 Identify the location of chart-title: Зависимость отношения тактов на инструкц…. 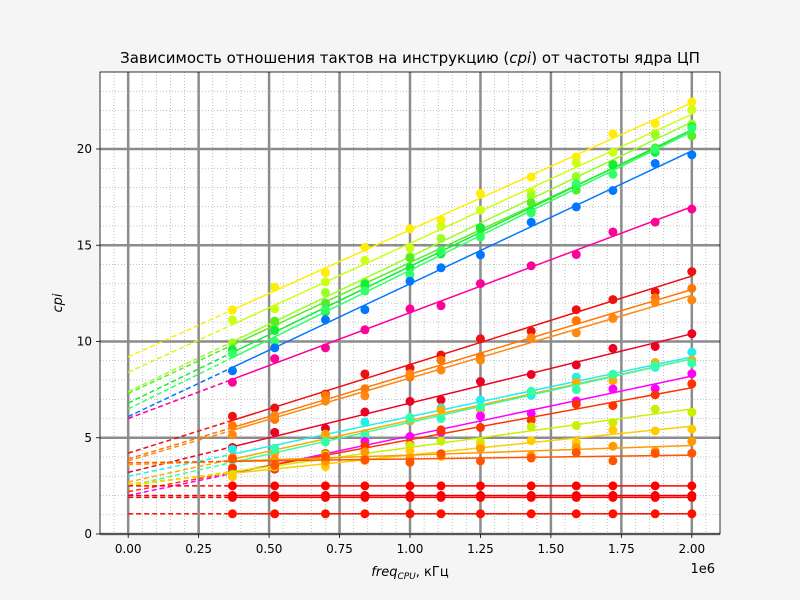
(410, 58).